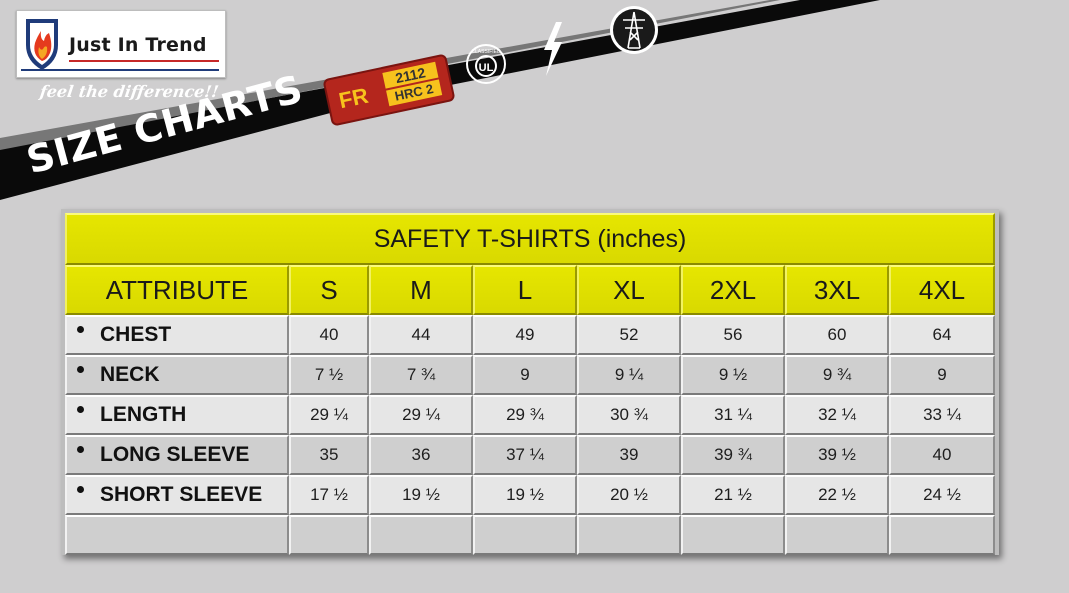 This screenshot has width=1069, height=593. I want to click on header-size: M, so click(421, 290).